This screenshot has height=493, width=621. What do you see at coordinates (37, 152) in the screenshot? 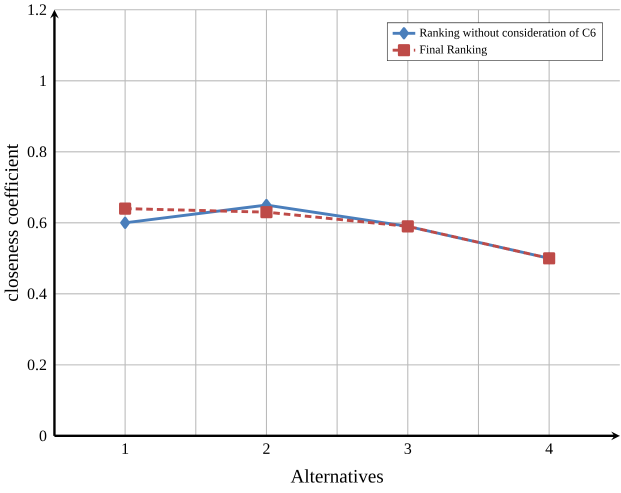
I see `y-tick-label: 0.8` at bounding box center [37, 152].